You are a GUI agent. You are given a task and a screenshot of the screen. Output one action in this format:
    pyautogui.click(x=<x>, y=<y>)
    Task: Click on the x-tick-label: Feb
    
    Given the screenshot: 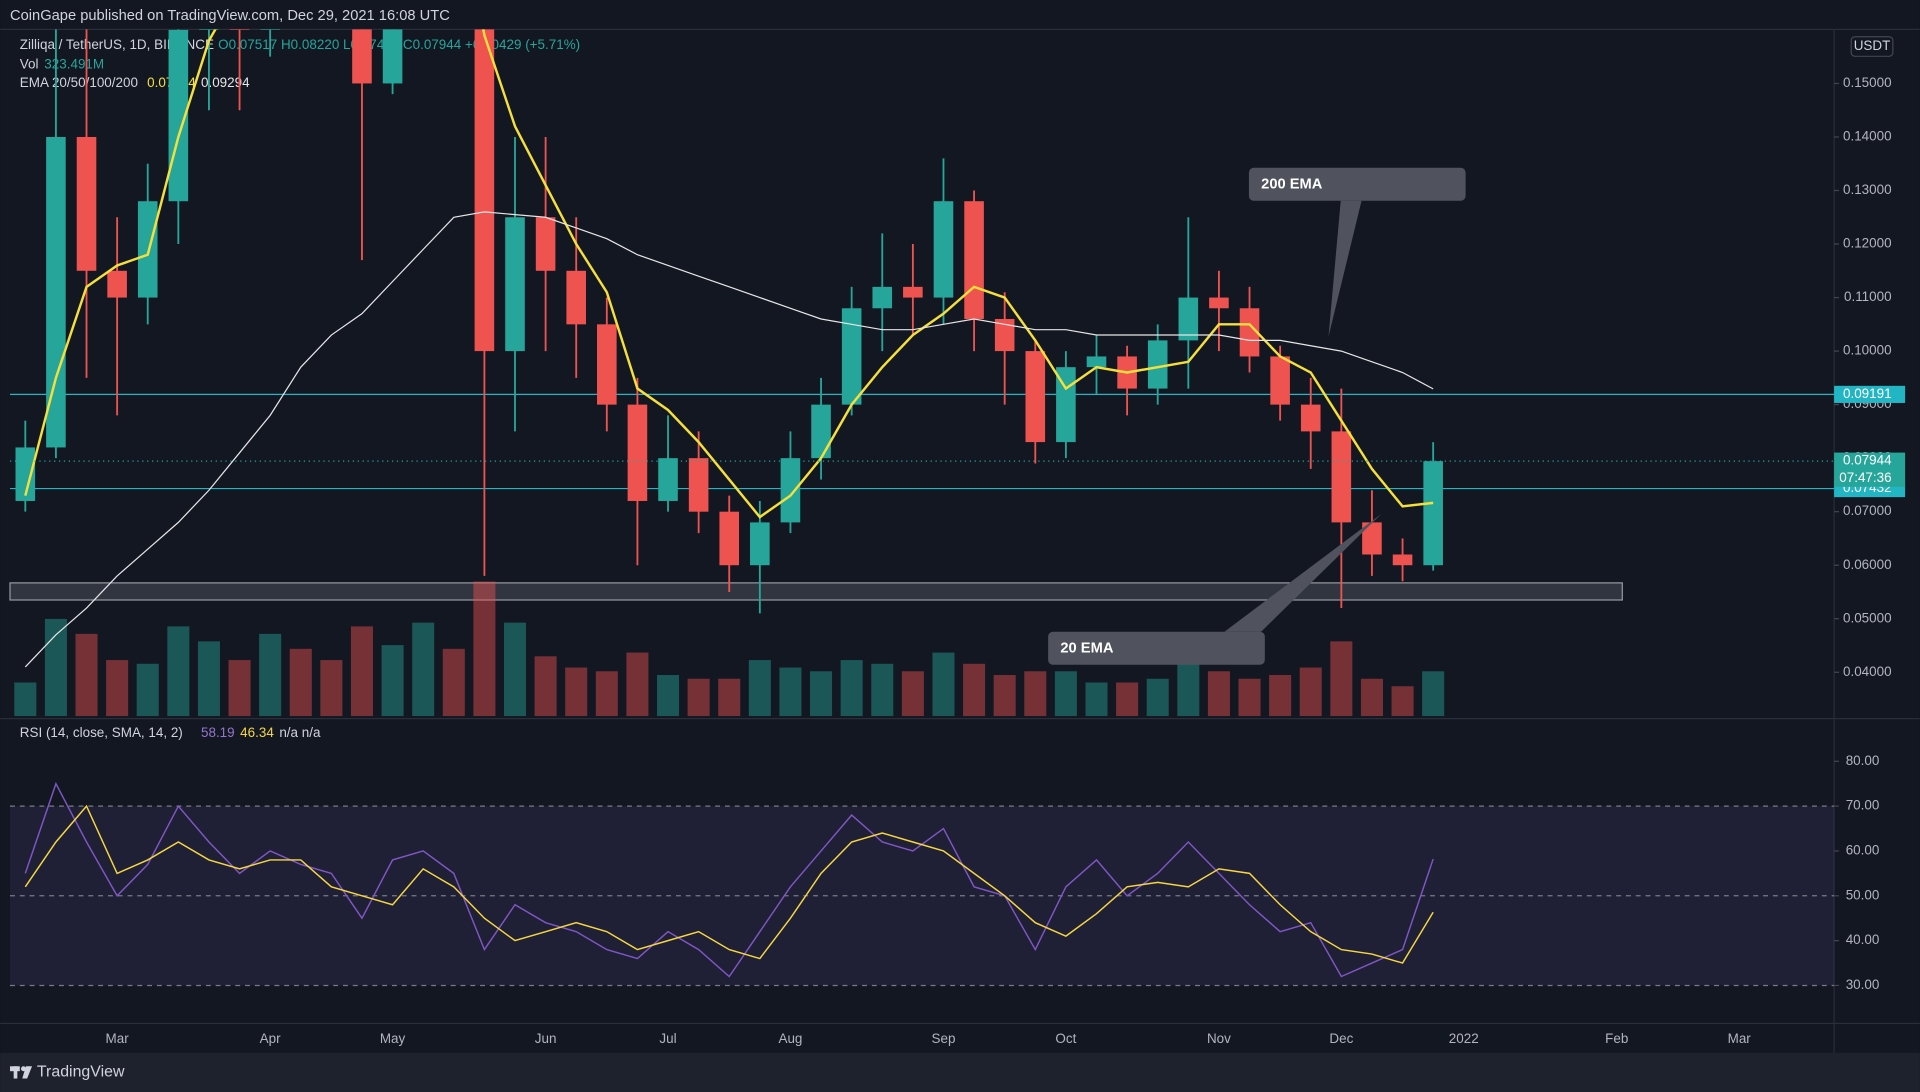 What is the action you would take?
    pyautogui.click(x=1616, y=1038)
    